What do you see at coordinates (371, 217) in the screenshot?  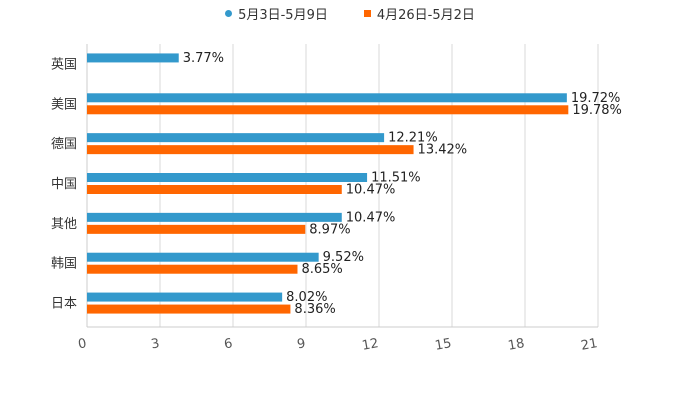 I see `data-label-series-1: 10.47%` at bounding box center [371, 217].